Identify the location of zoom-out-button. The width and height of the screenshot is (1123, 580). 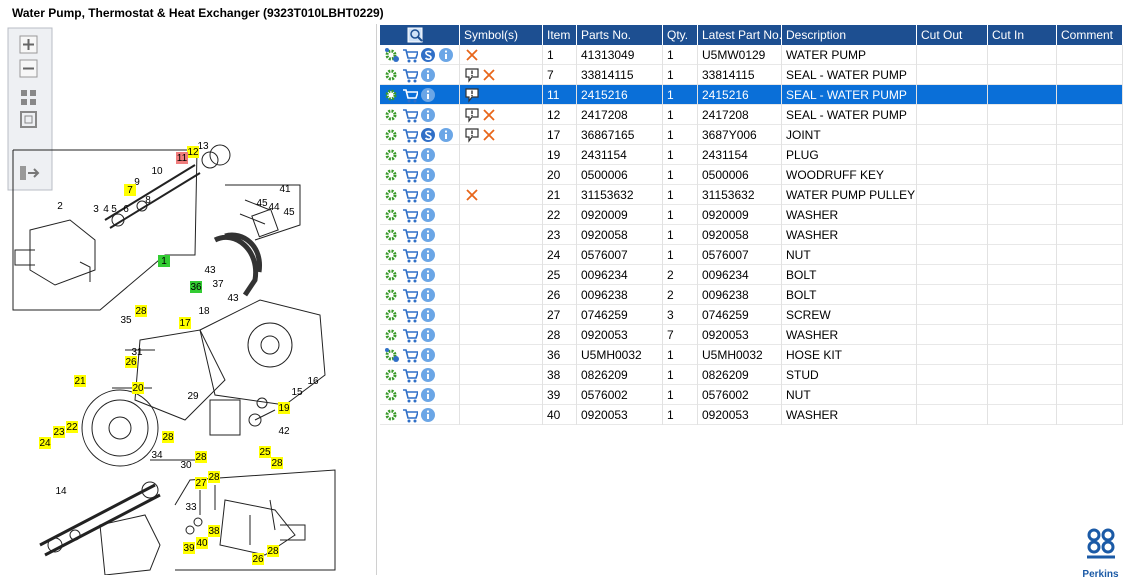
(28, 68).